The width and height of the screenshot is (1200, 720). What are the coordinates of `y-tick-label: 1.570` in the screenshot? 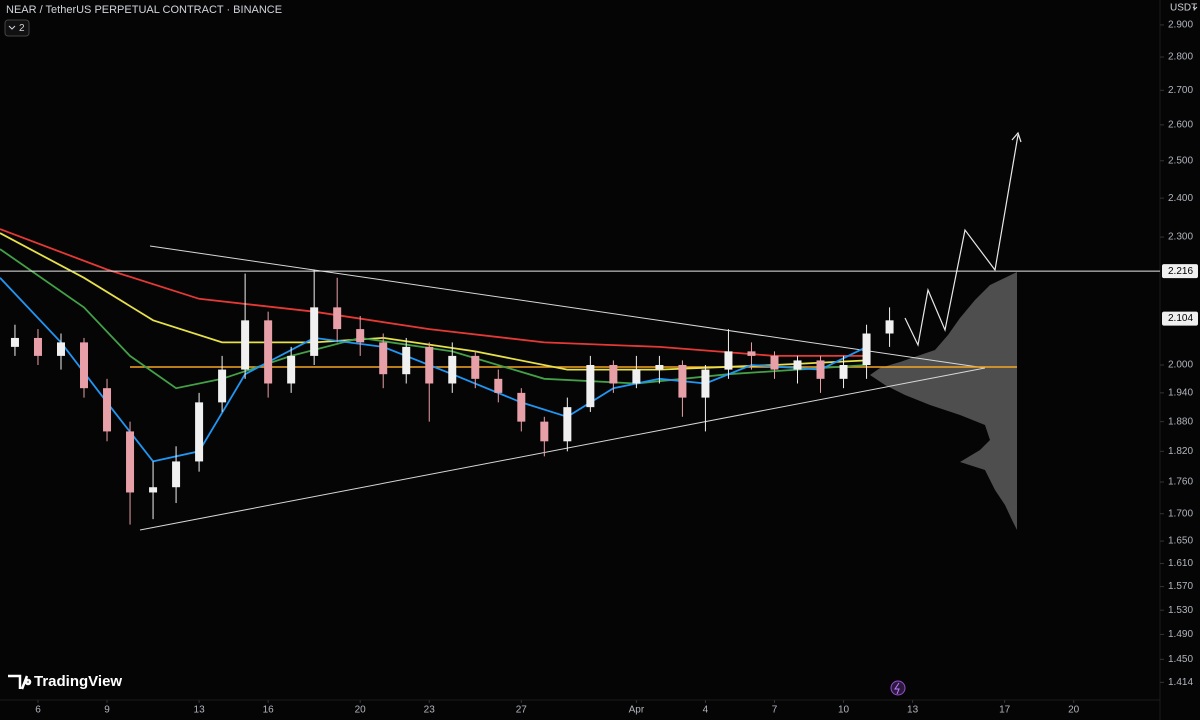 It's located at (1180, 586).